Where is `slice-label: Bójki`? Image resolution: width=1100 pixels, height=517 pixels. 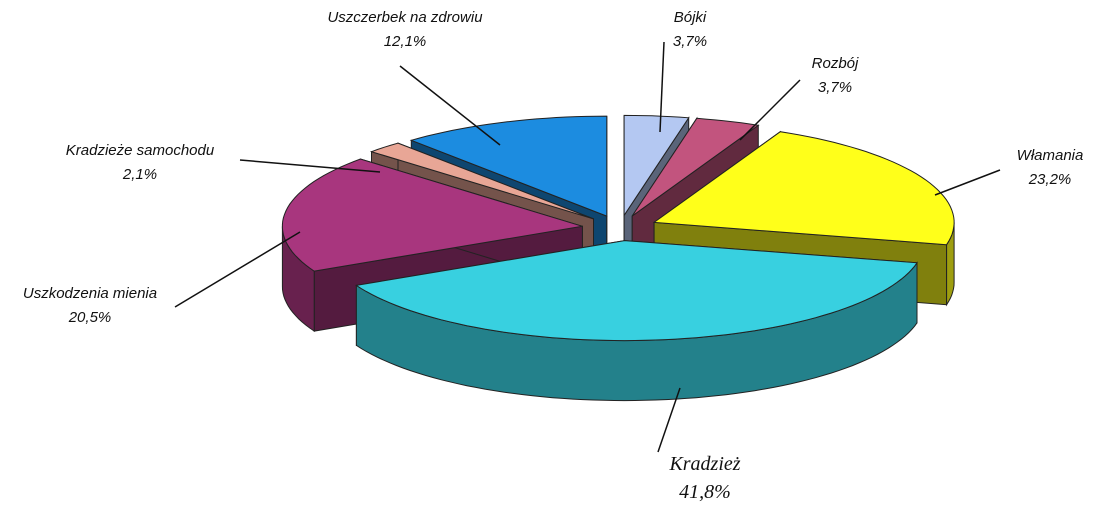
slice-label: Bójki is located at coordinates (690, 17).